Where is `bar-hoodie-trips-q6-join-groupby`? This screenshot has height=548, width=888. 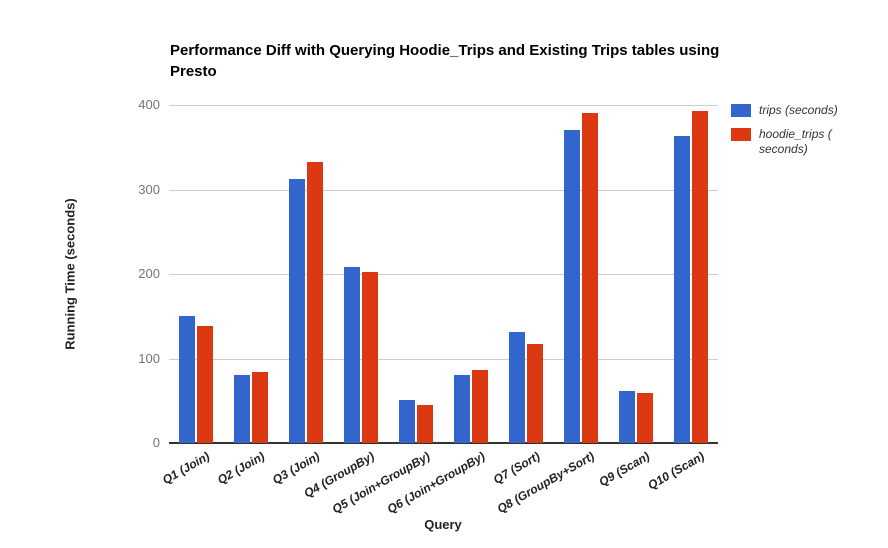
bar-hoodie-trips-q6-join-groupby is located at coordinates (479, 406).